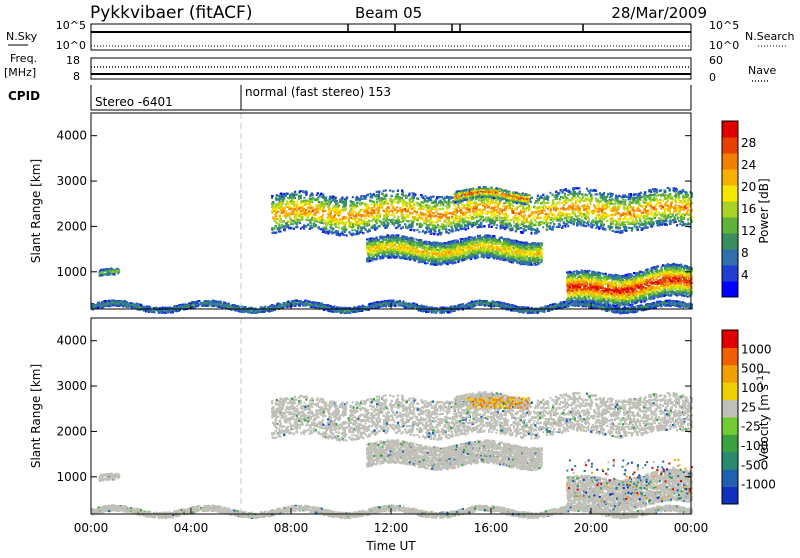 This screenshot has width=800, height=558. I want to click on freq-unit: [MHz], so click(20, 72).